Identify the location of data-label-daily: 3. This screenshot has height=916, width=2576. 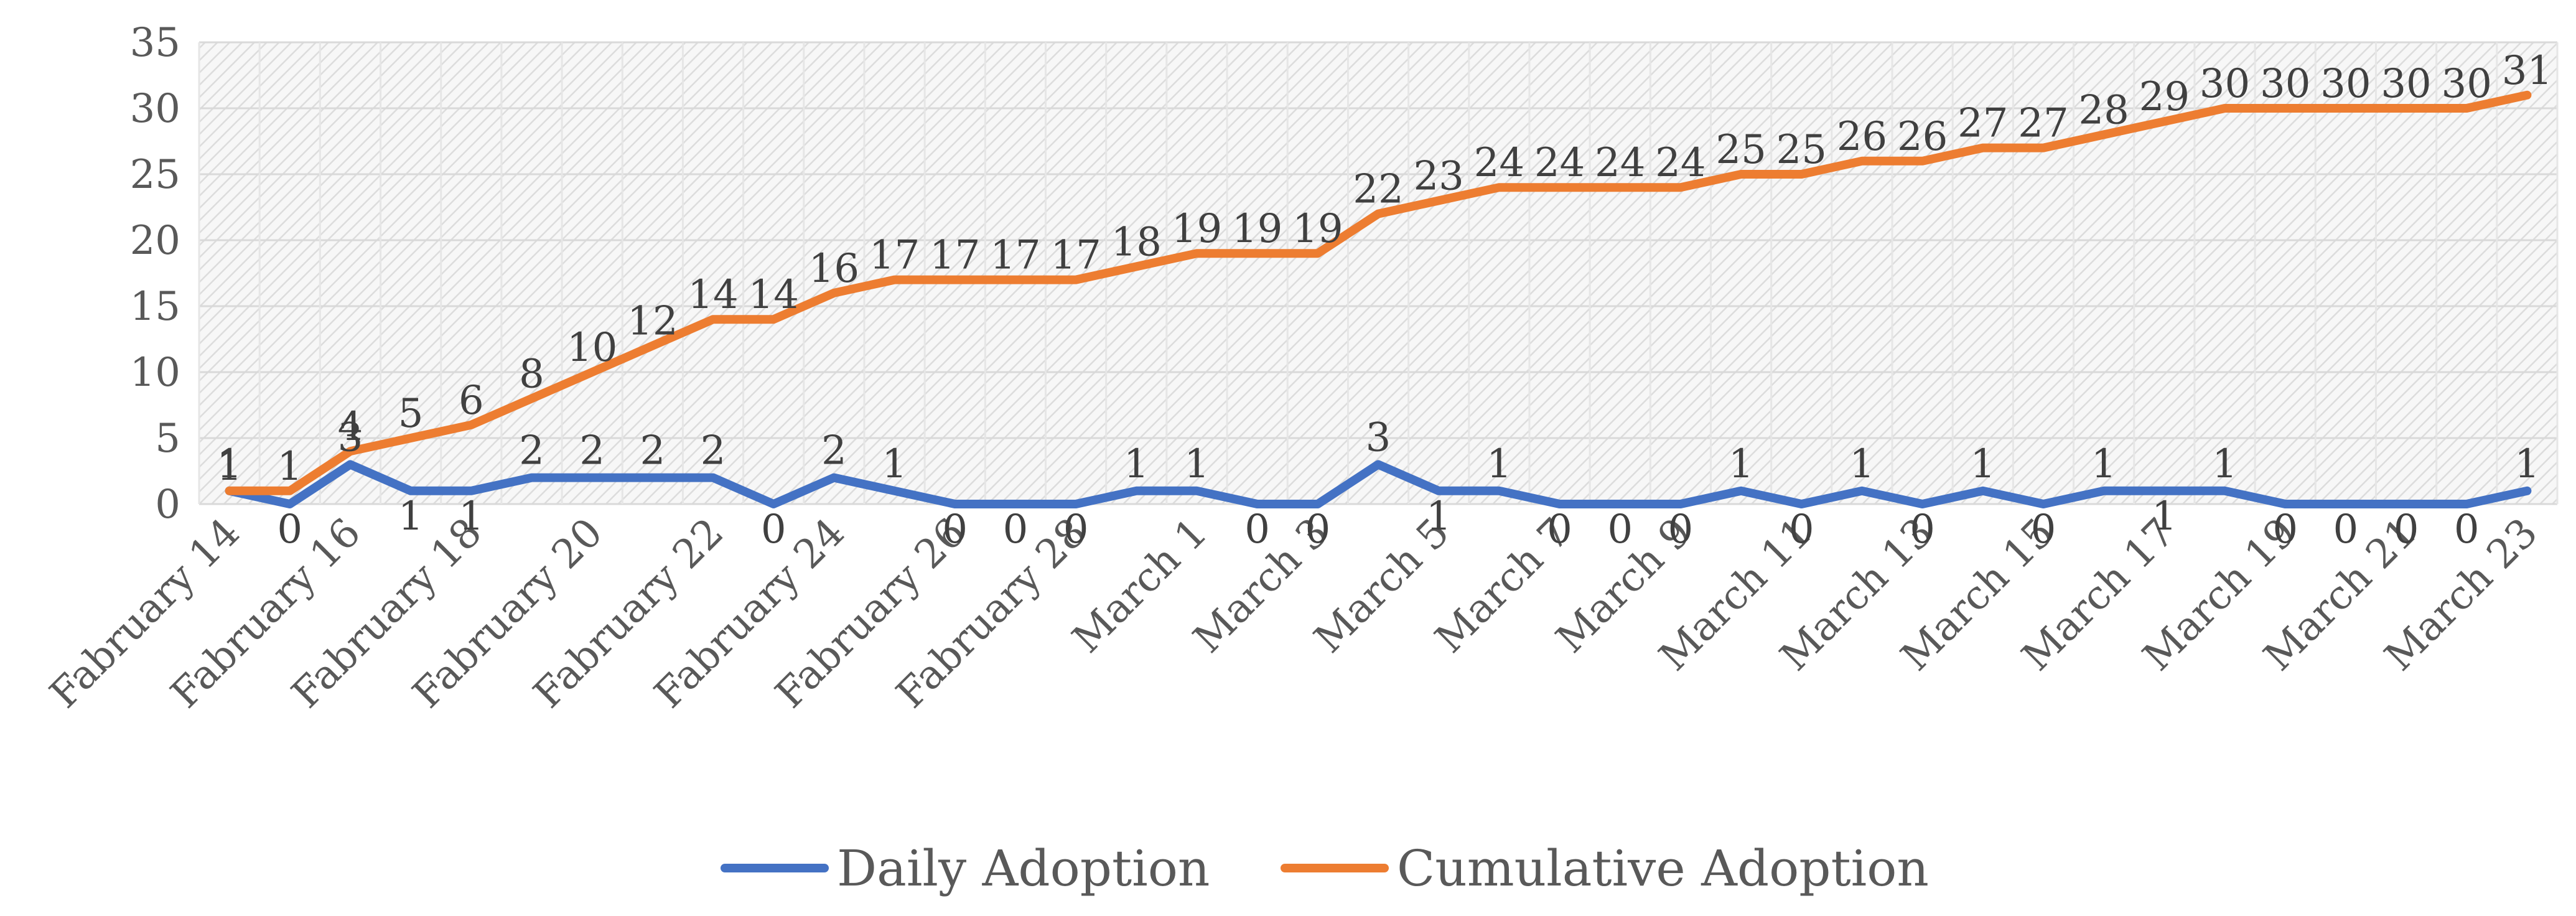
(350, 437).